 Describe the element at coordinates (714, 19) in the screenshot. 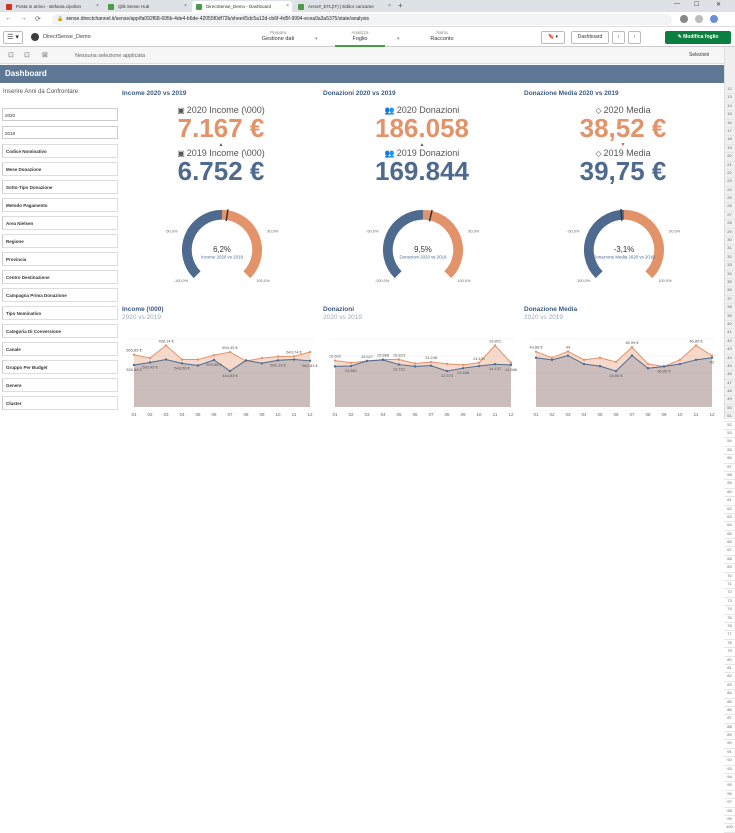

I see `profile-avatar` at that location.